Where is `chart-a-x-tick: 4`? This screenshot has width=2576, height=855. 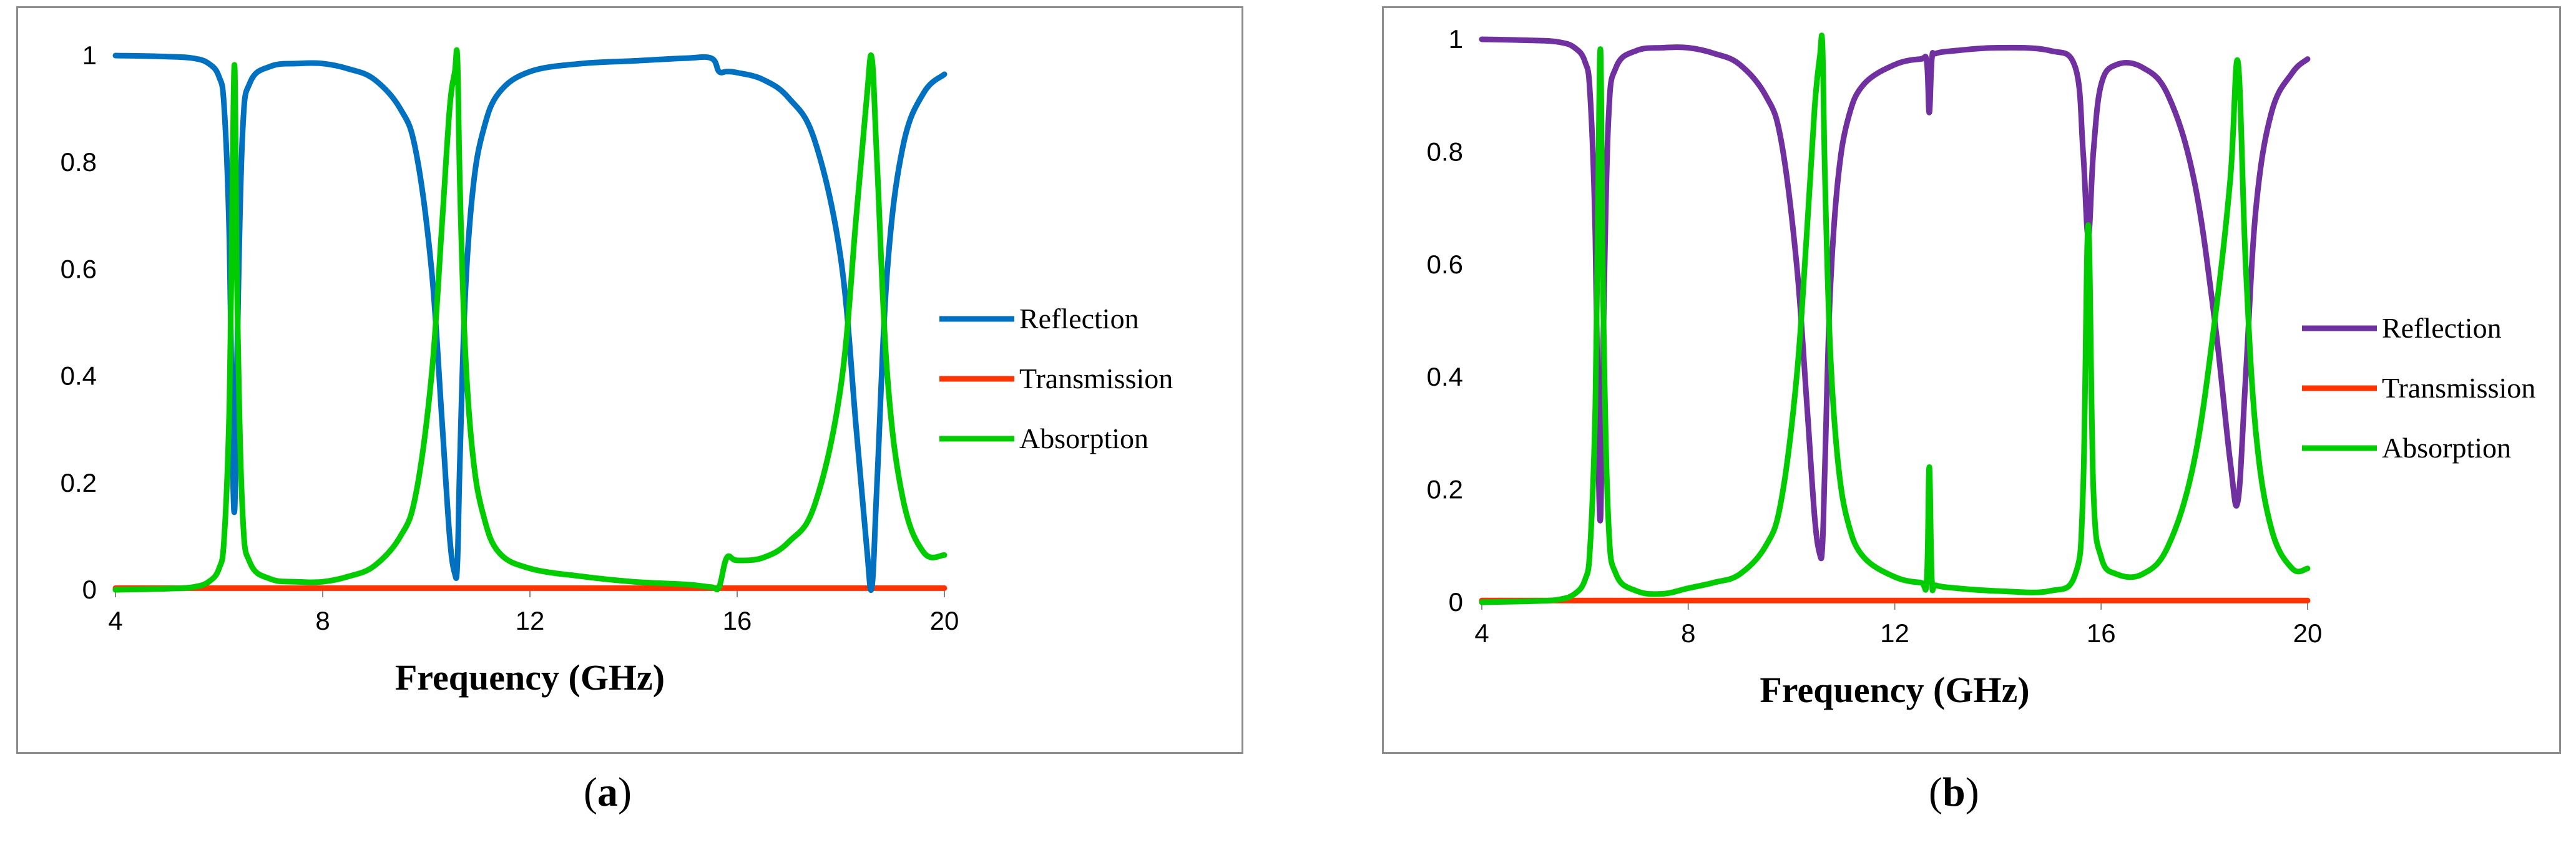 chart-a-x-tick: 4 is located at coordinates (115, 620).